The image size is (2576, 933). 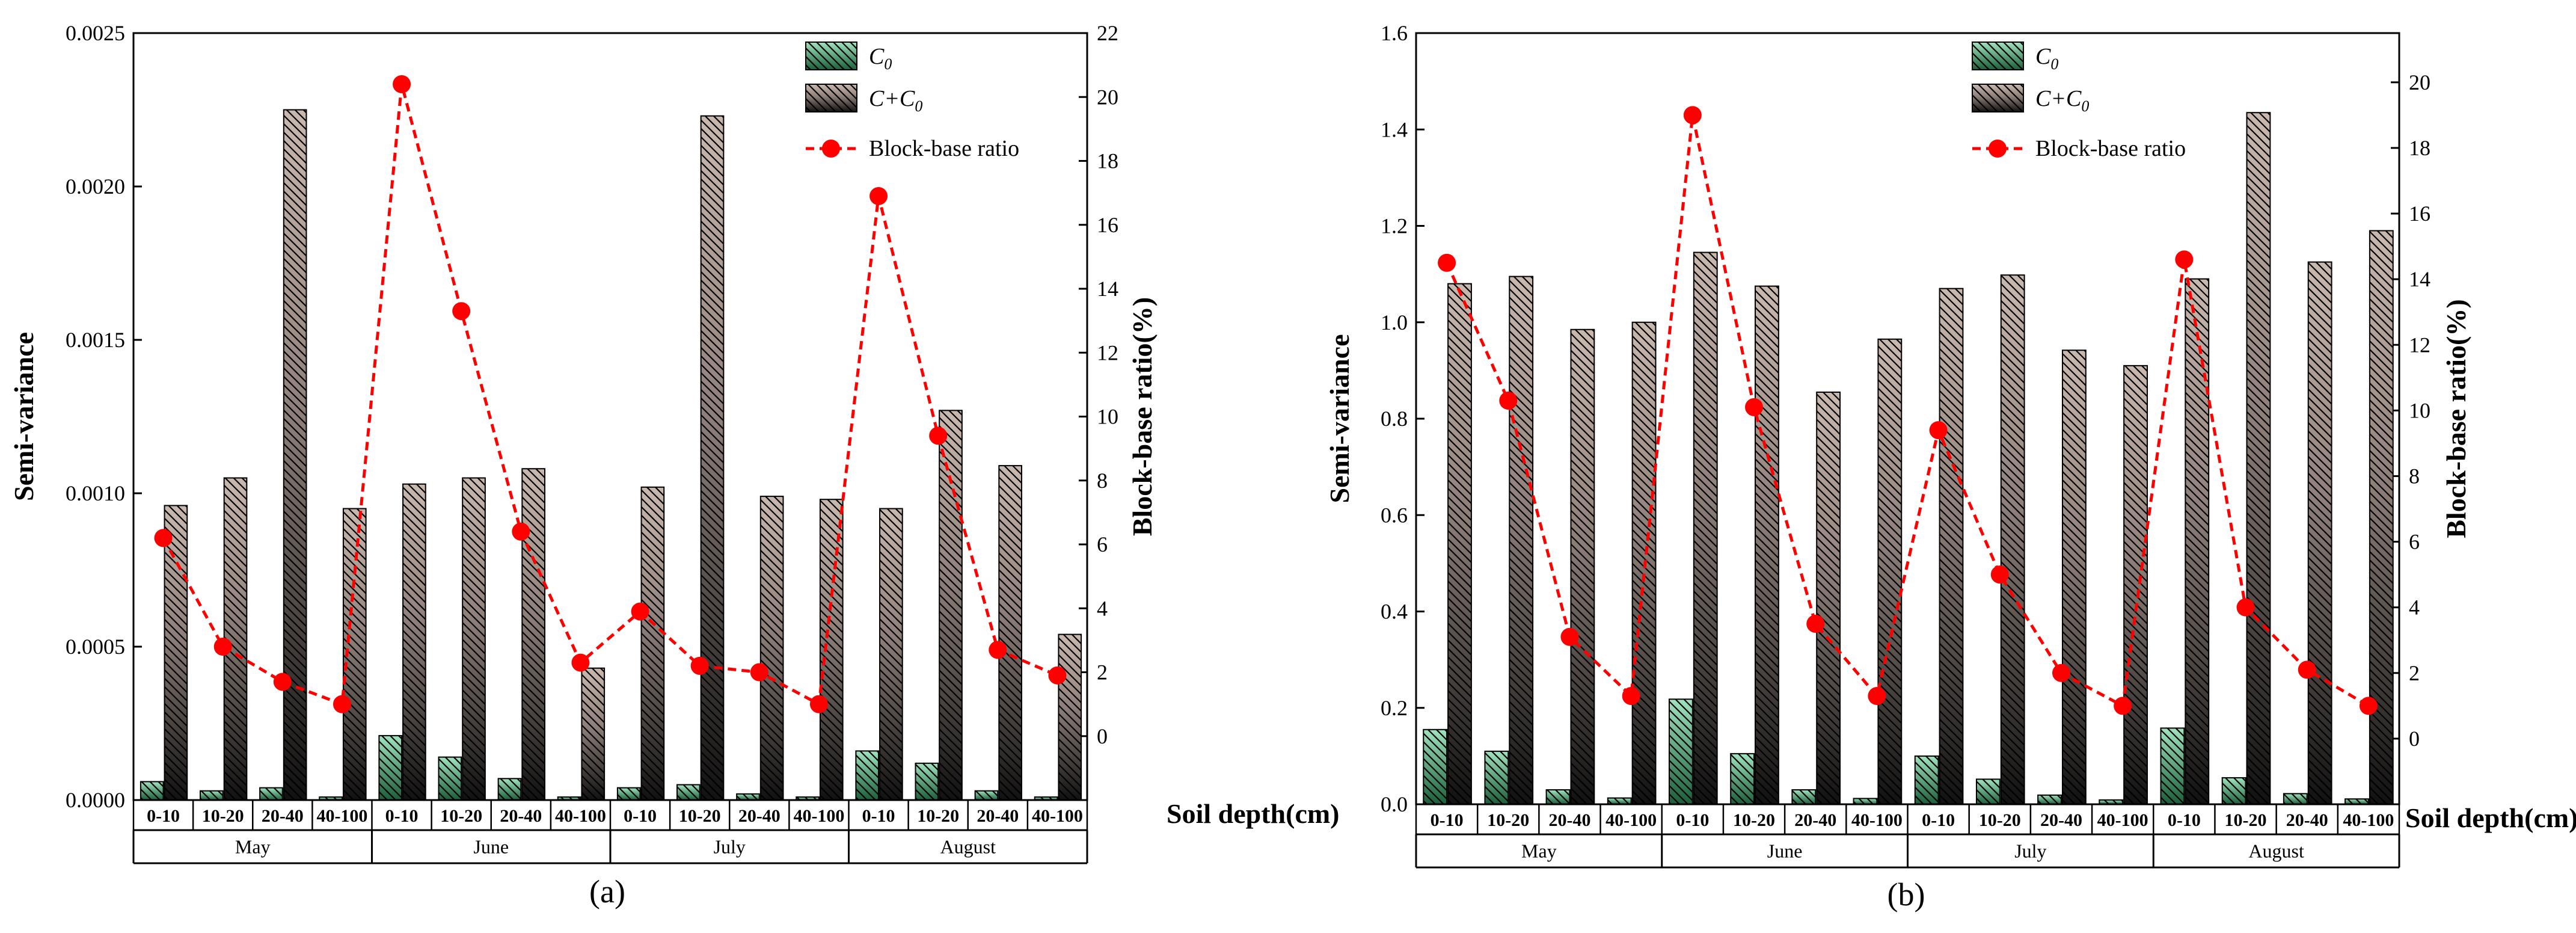 What do you see at coordinates (95, 186) in the screenshot?
I see `y-tick-label: 0.0020` at bounding box center [95, 186].